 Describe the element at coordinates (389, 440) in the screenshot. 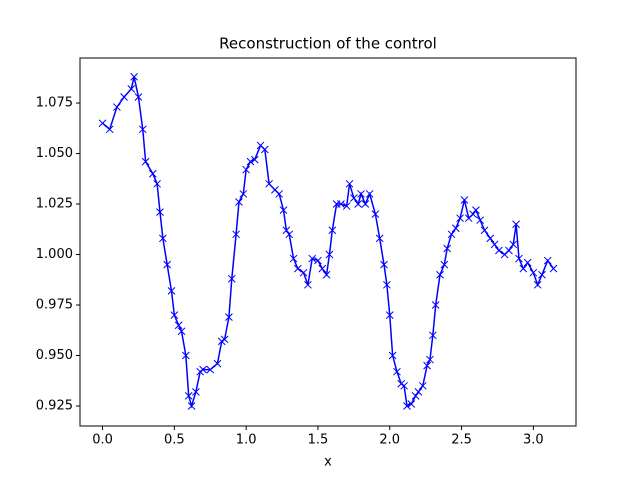

I see `x-tick-label: 2.0` at that location.